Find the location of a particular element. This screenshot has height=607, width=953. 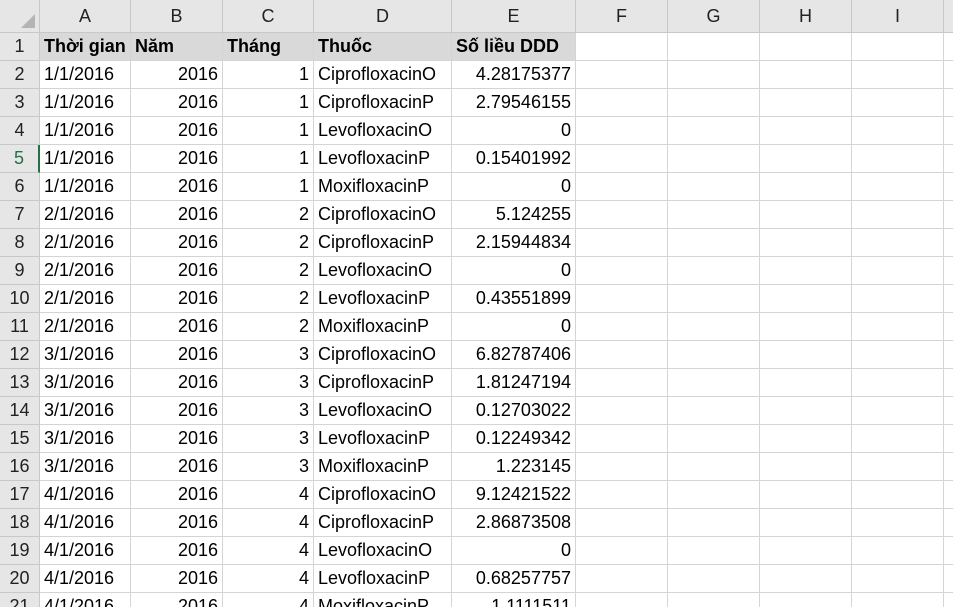

cell-e: 0.43551899 is located at coordinates (514, 299).